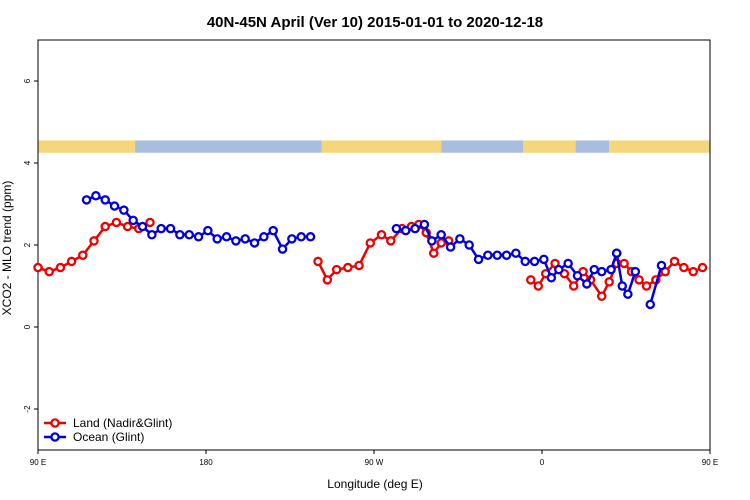 This screenshot has height=500, width=750. I want to click on y-tick-label: 0, so click(27, 326).